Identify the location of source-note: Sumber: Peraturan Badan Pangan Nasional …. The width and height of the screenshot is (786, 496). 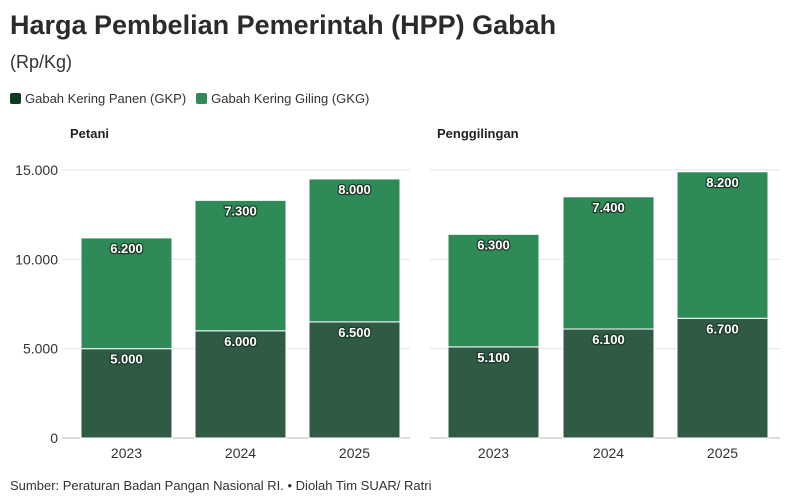
(221, 485).